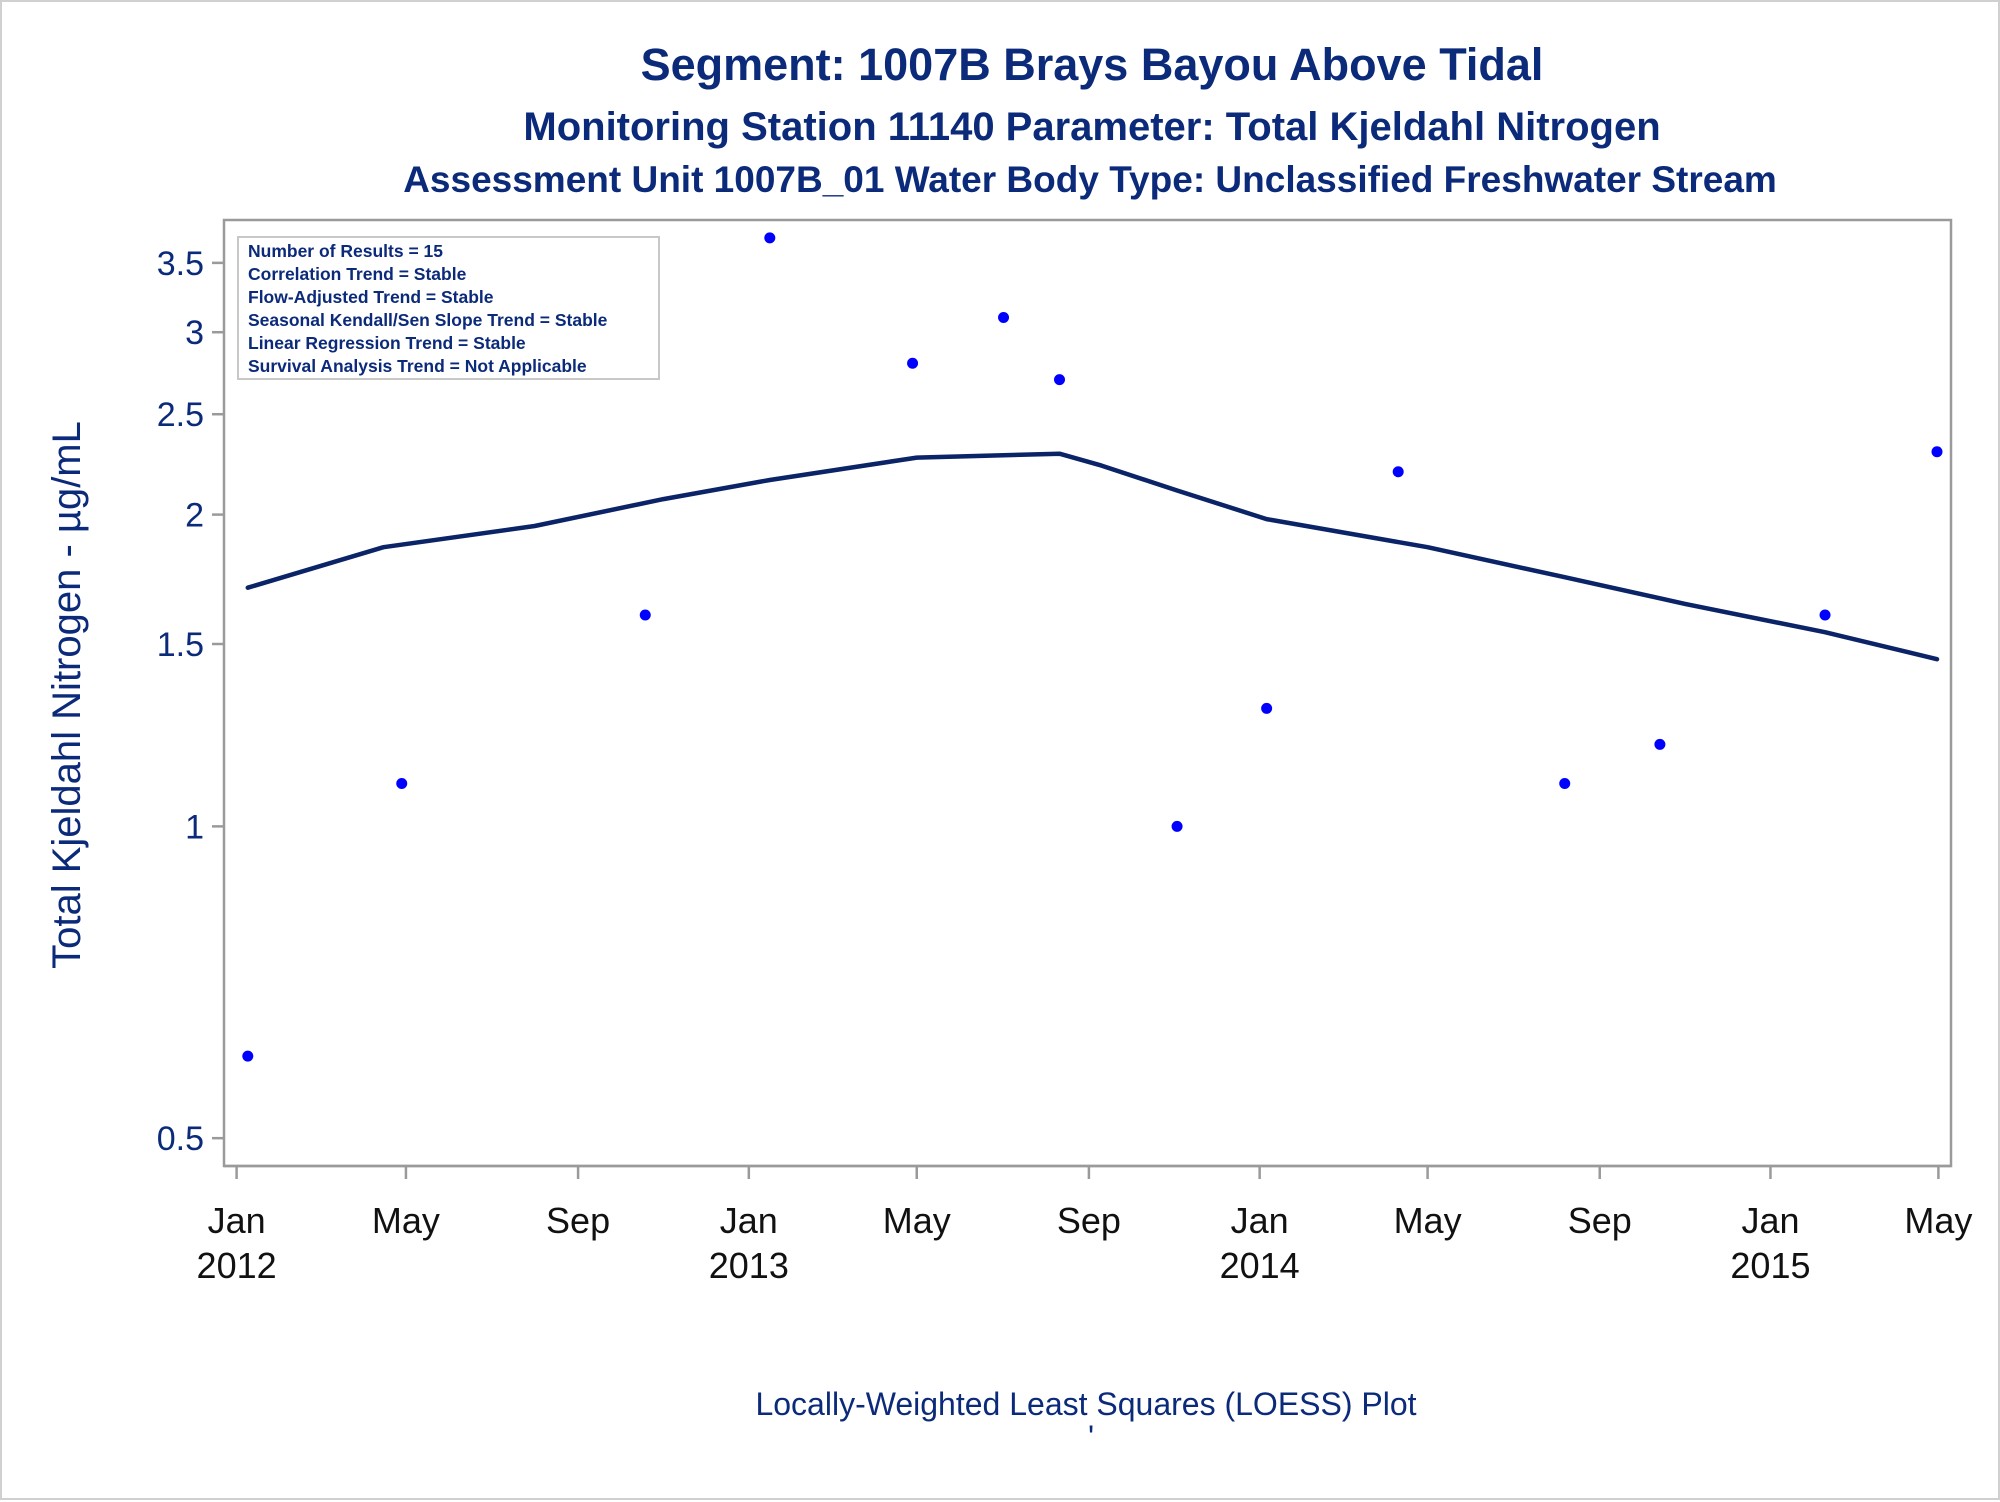 The width and height of the screenshot is (2000, 1502). Describe the element at coordinates (194, 827) in the screenshot. I see `y-tick-label-1: 1` at that location.